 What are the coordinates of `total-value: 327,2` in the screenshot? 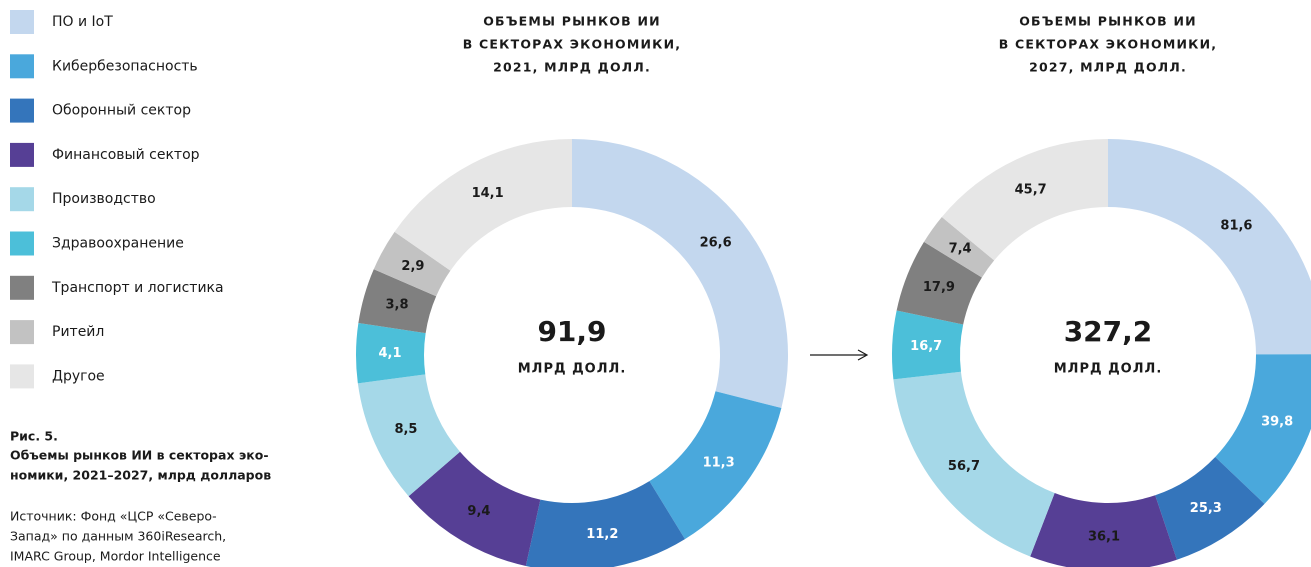 It's located at (1108, 331).